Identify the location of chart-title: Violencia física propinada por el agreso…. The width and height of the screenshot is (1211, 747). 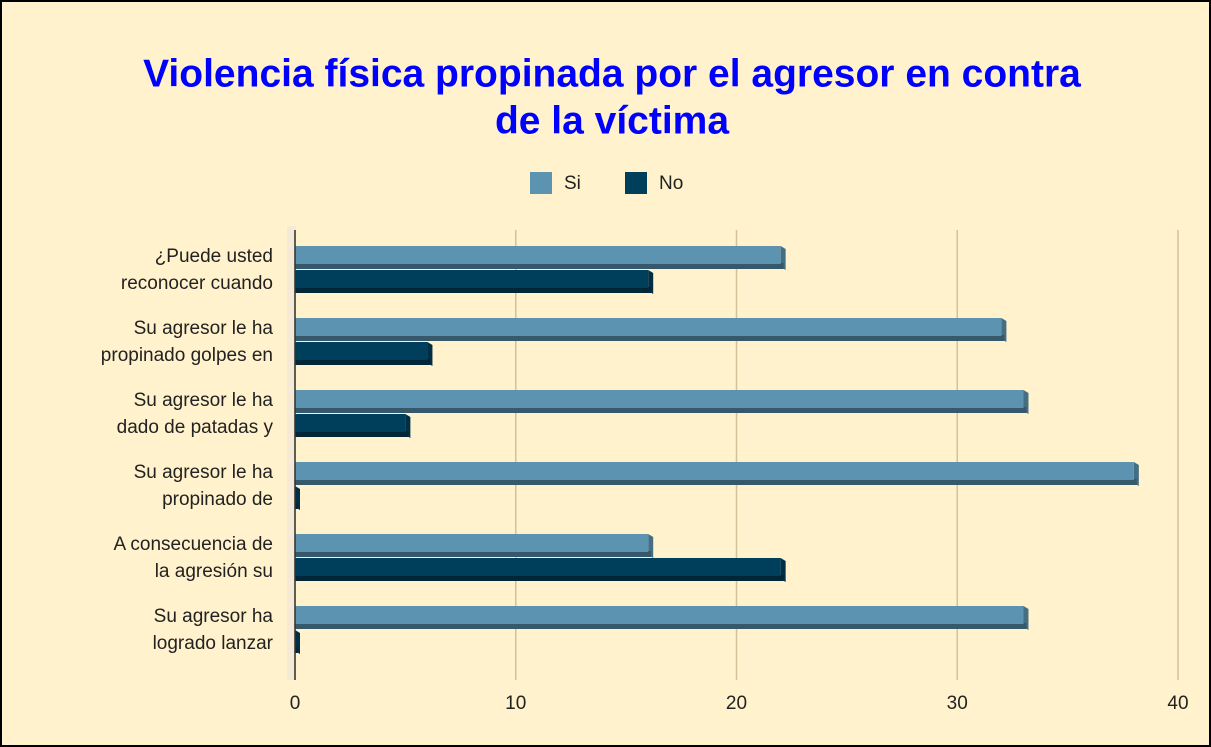
(612, 73).